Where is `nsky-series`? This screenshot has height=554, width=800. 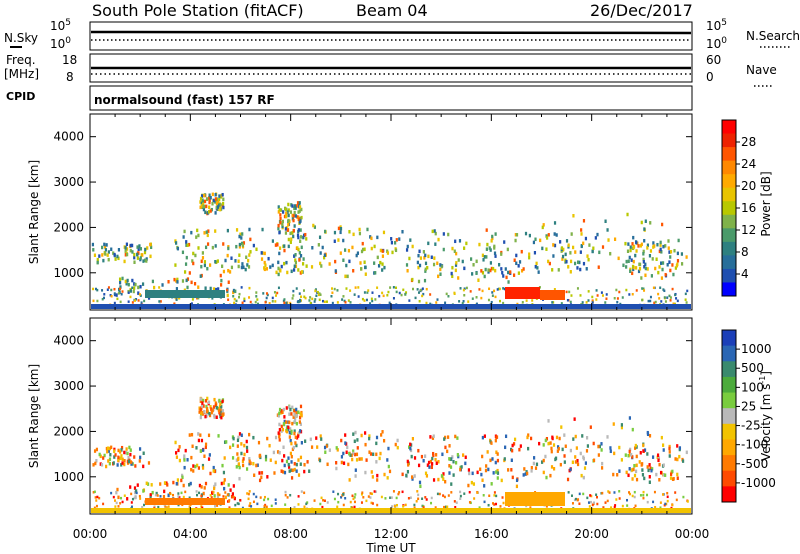
nsky-series is located at coordinates (391, 32).